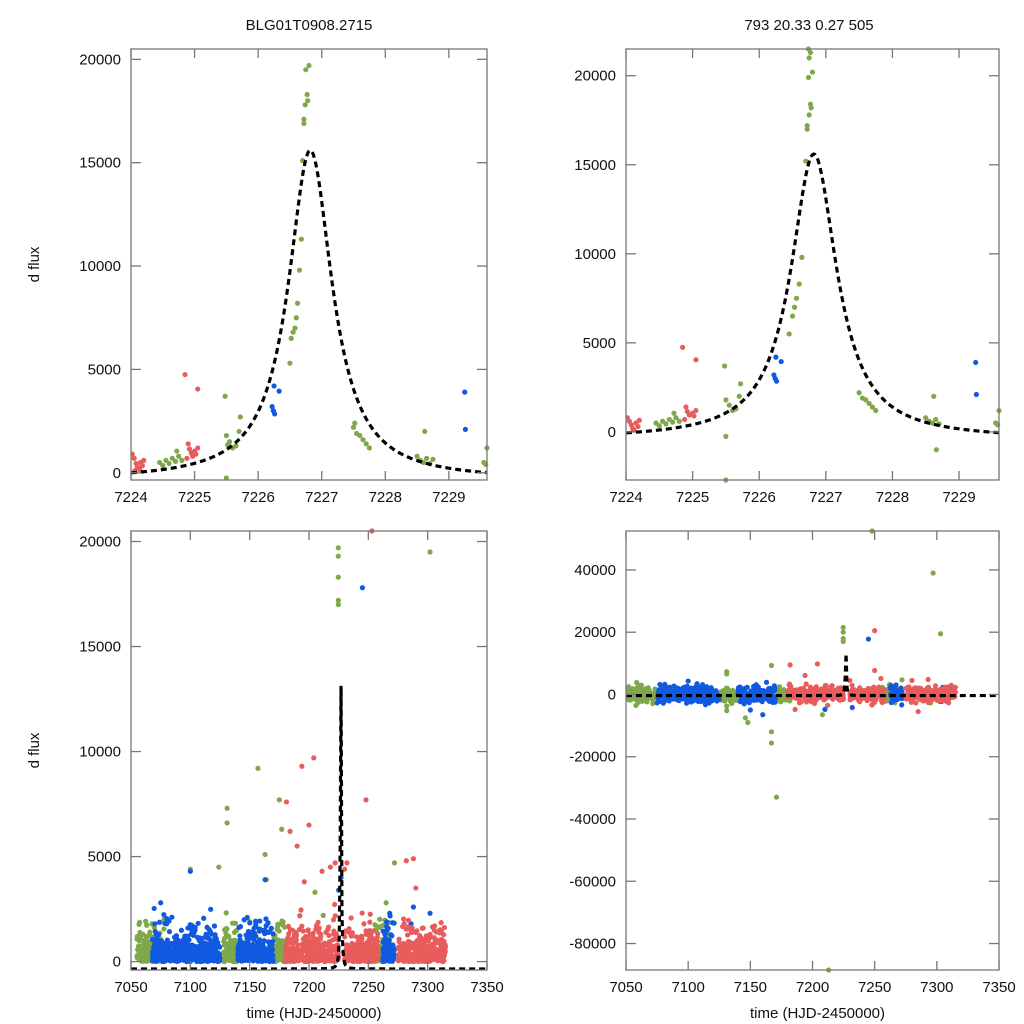 The image size is (1024, 1024). What do you see at coordinates (117, 962) in the screenshot?
I see `y-tick-label: 0` at bounding box center [117, 962].